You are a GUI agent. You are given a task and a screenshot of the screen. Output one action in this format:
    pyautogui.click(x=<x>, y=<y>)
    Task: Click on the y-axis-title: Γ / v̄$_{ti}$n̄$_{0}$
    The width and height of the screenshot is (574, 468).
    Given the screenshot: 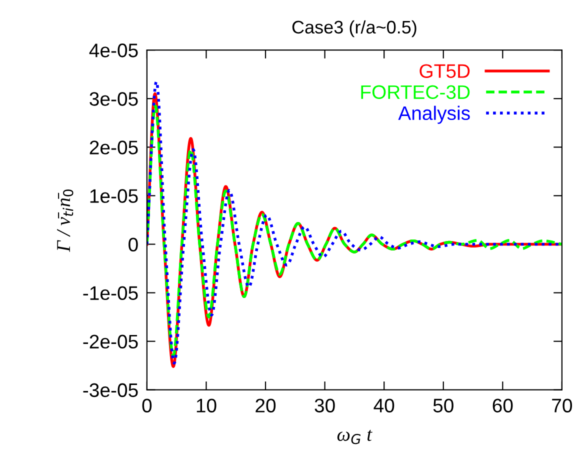 What is the action you would take?
    pyautogui.click(x=65, y=221)
    